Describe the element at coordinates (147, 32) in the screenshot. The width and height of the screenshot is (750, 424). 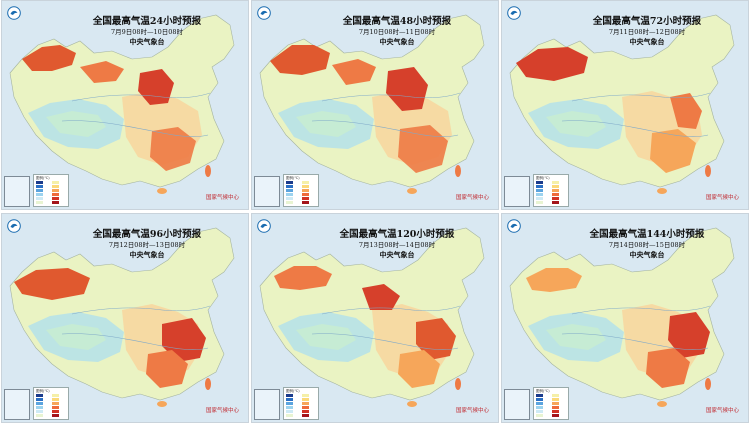
I see `panel-period: 7月9日08时—10日08时` at that location.